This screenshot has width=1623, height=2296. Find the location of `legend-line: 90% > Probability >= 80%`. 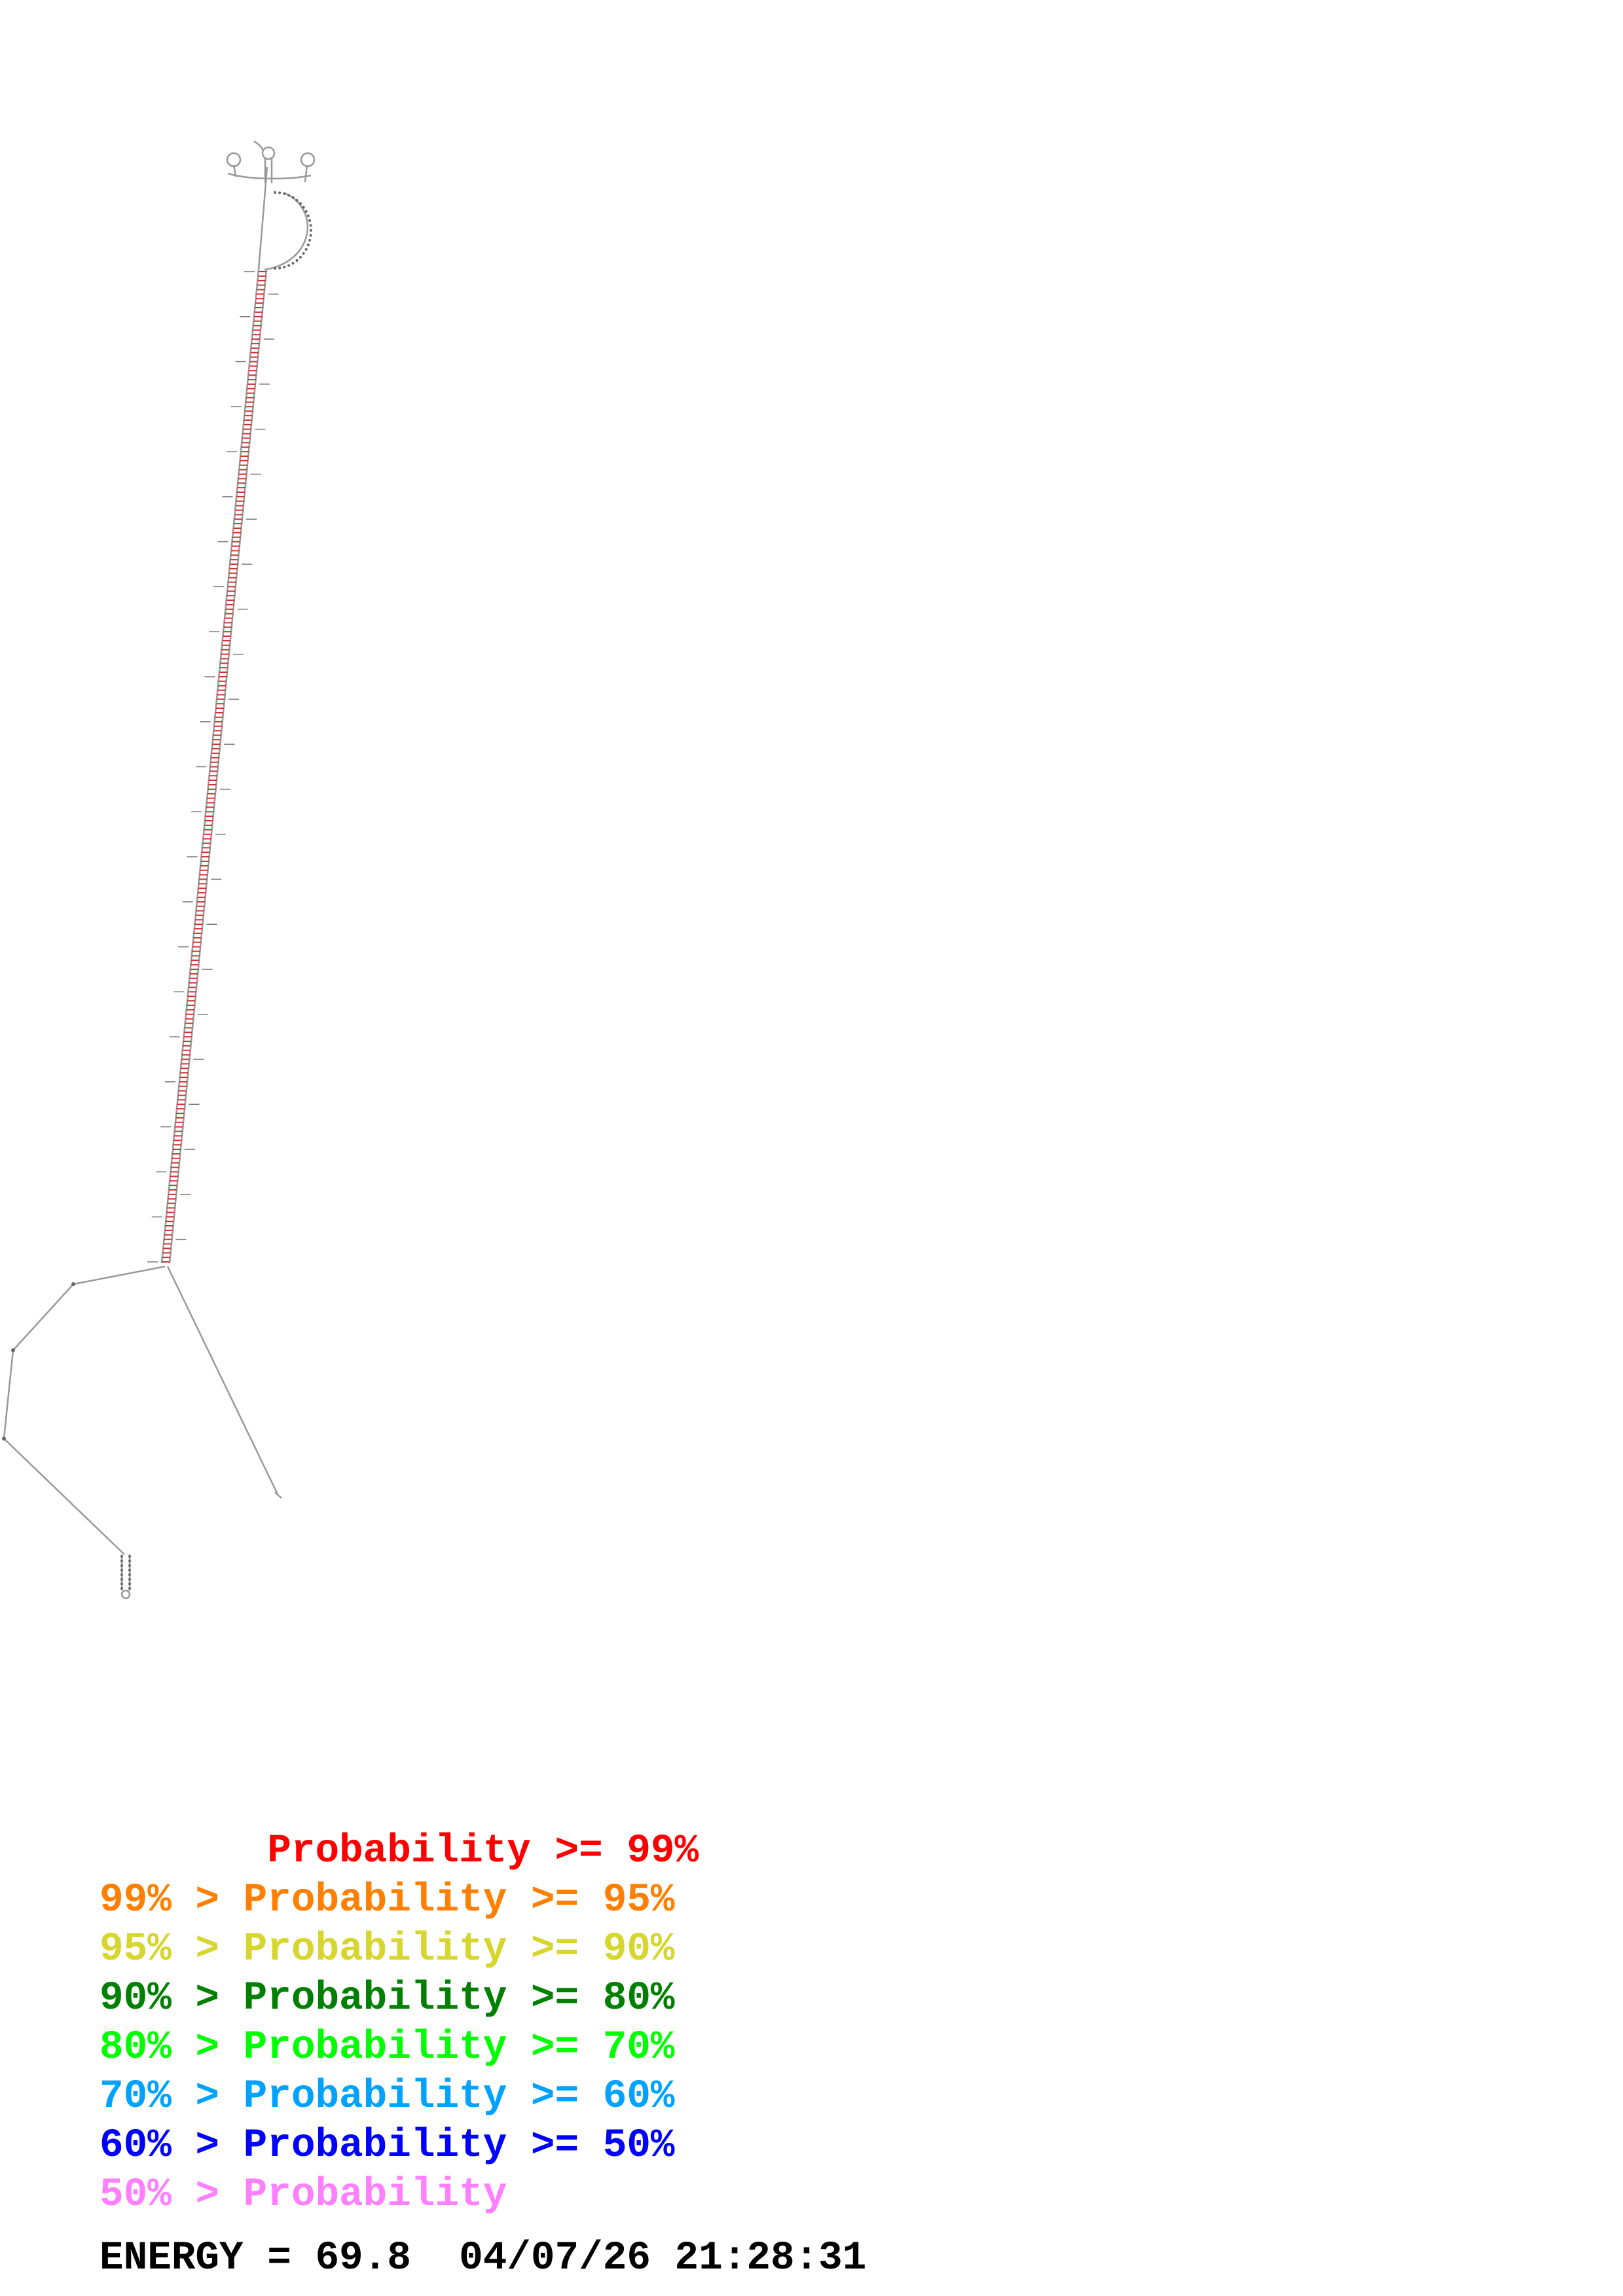

legend-line: 90% > Probability >= 80% is located at coordinates (387, 1998).